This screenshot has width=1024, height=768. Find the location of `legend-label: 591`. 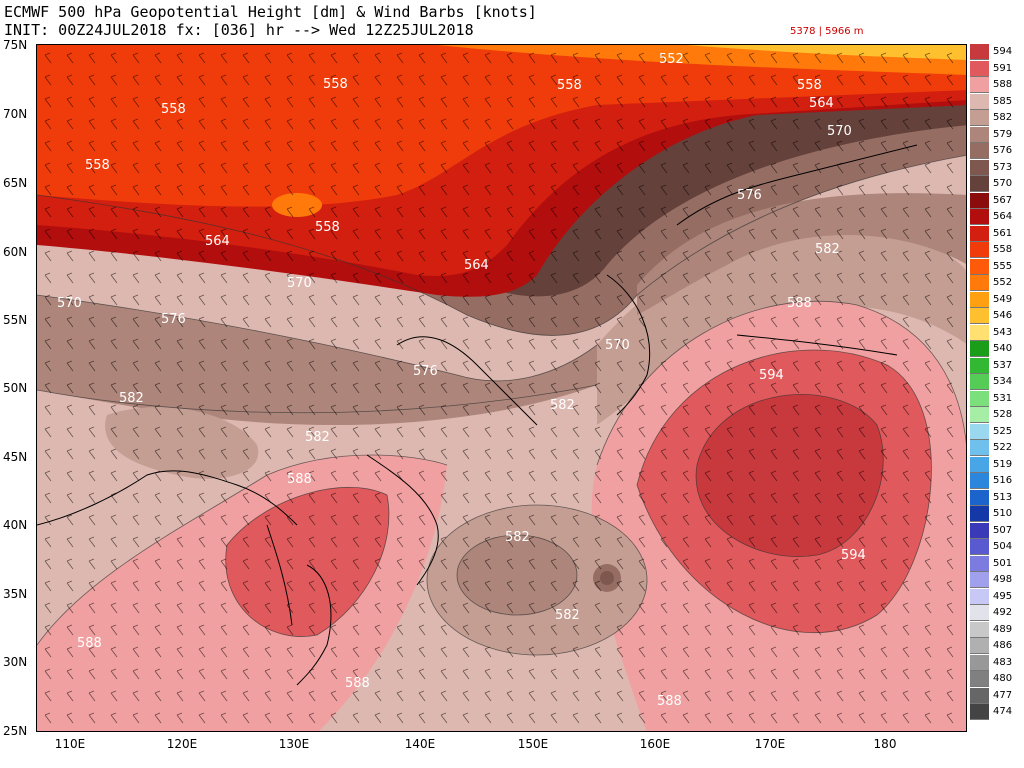

legend-label: 591 is located at coordinates (1003, 68).